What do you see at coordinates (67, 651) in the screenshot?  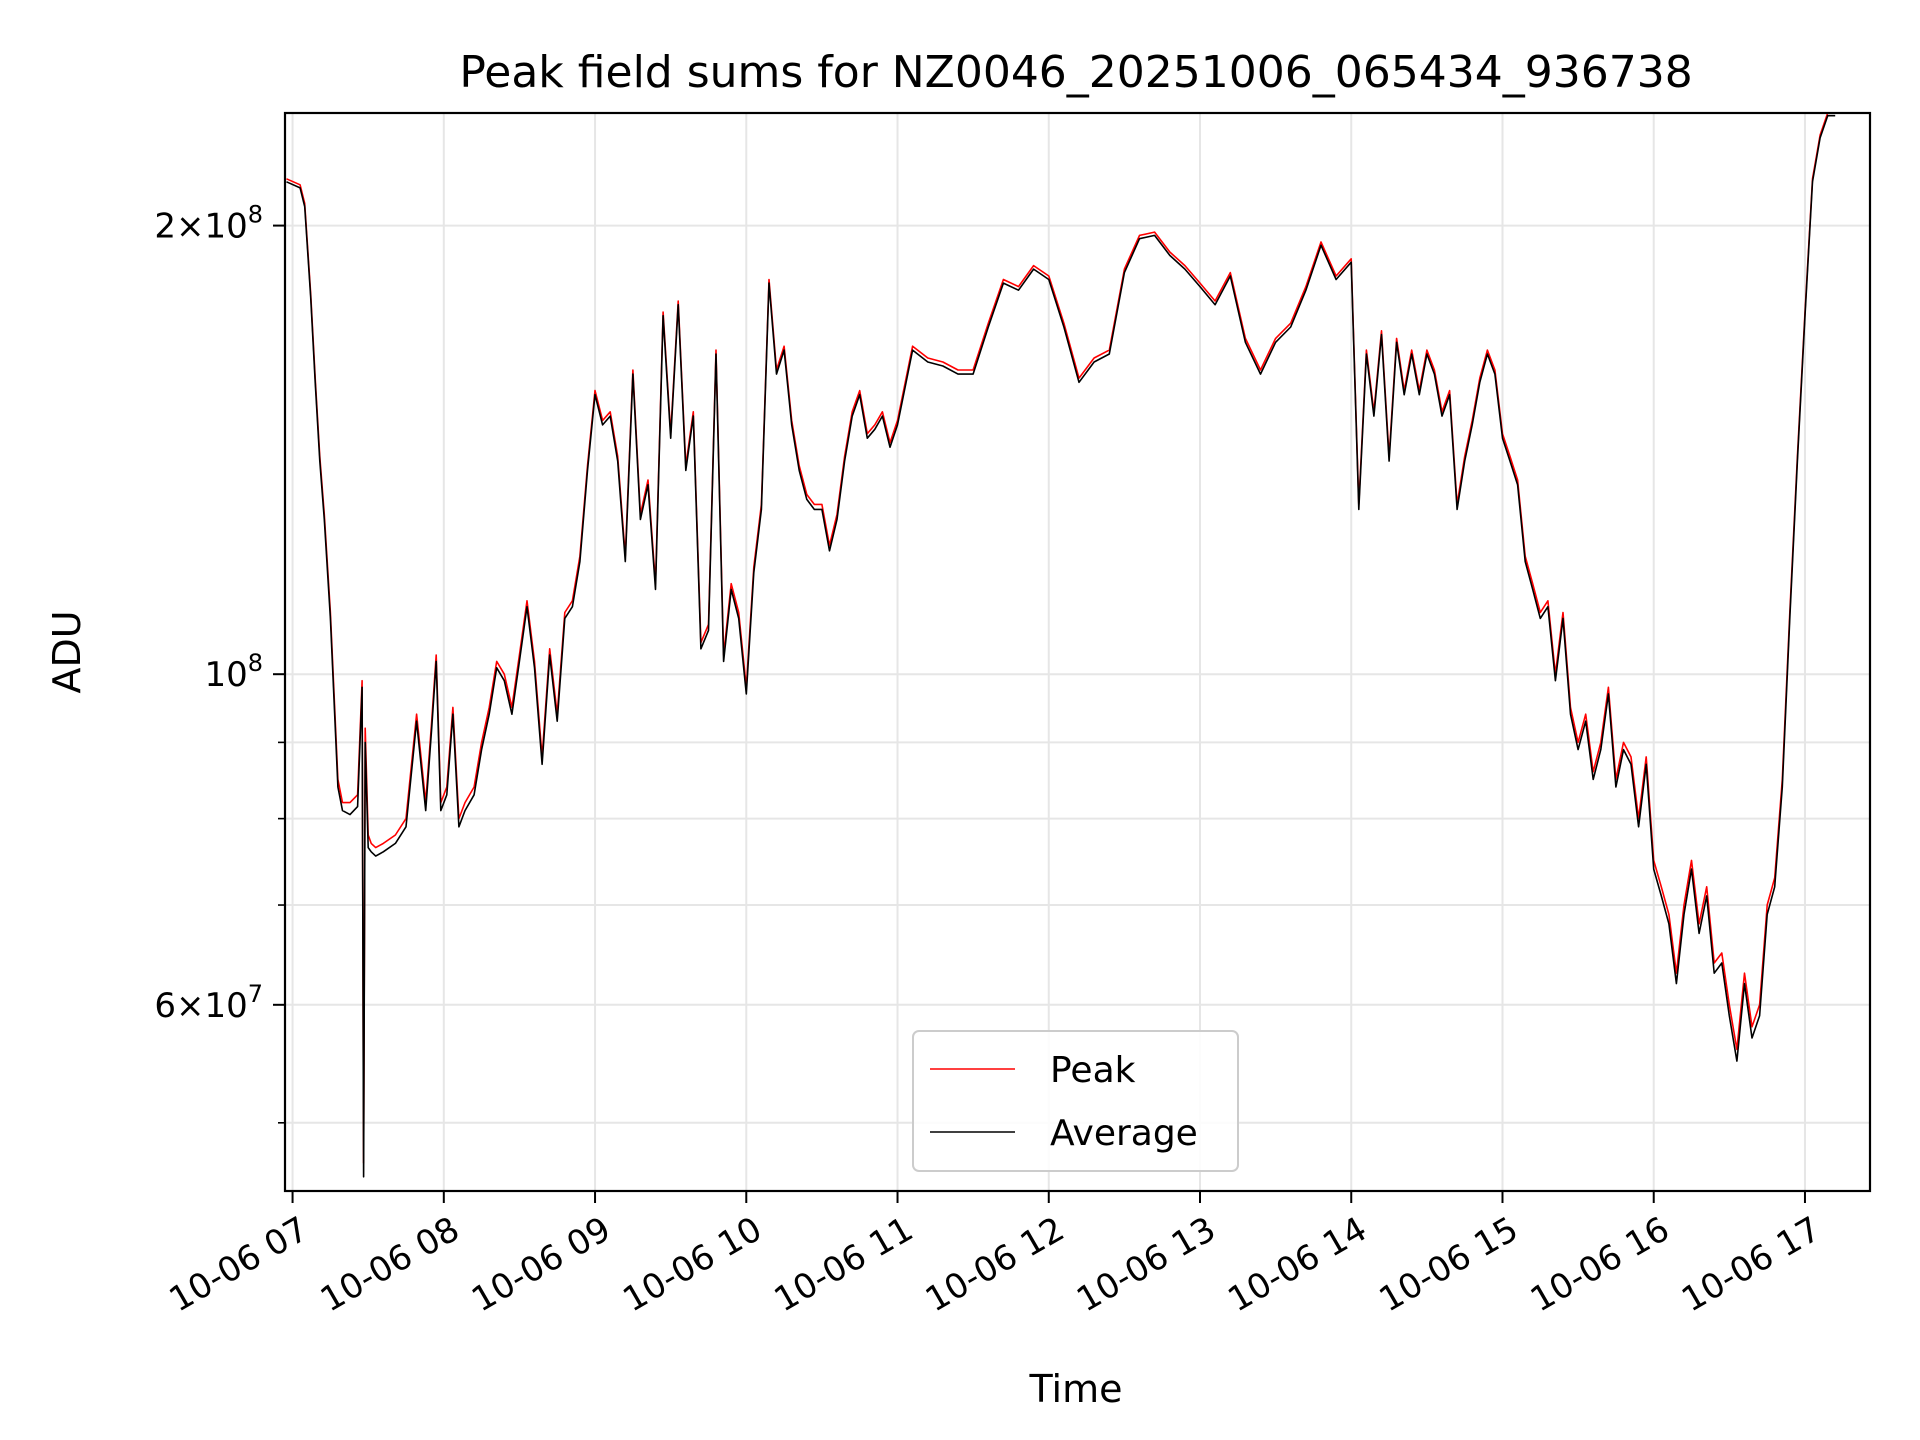 I see `y-axis-label: ADU` at bounding box center [67, 651].